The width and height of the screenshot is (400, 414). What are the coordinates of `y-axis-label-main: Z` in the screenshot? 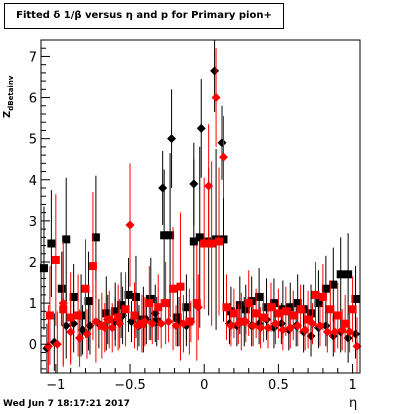 It's located at (7, 114).